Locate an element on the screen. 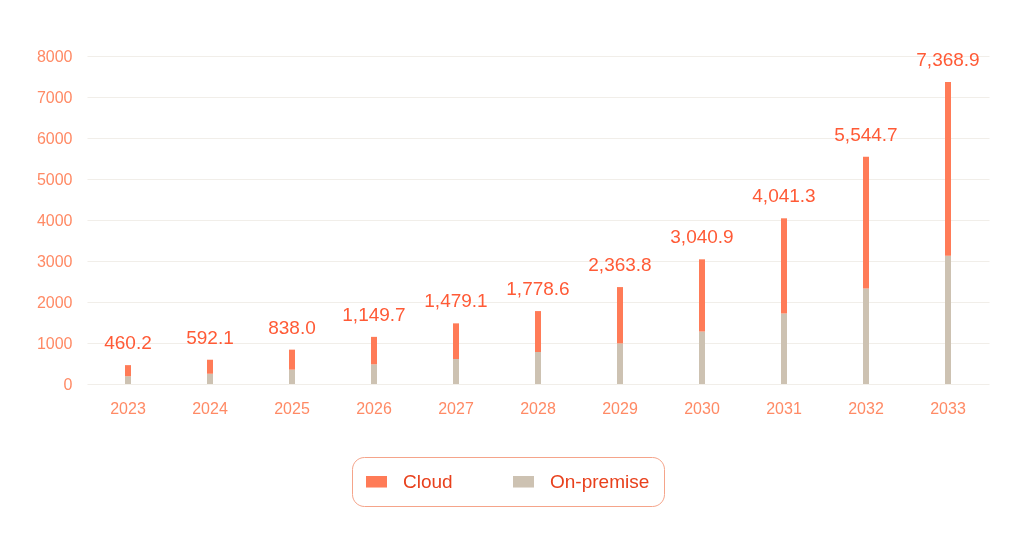 The height and width of the screenshot is (553, 1024). y-tick-label: 4000 is located at coordinates (54, 220).